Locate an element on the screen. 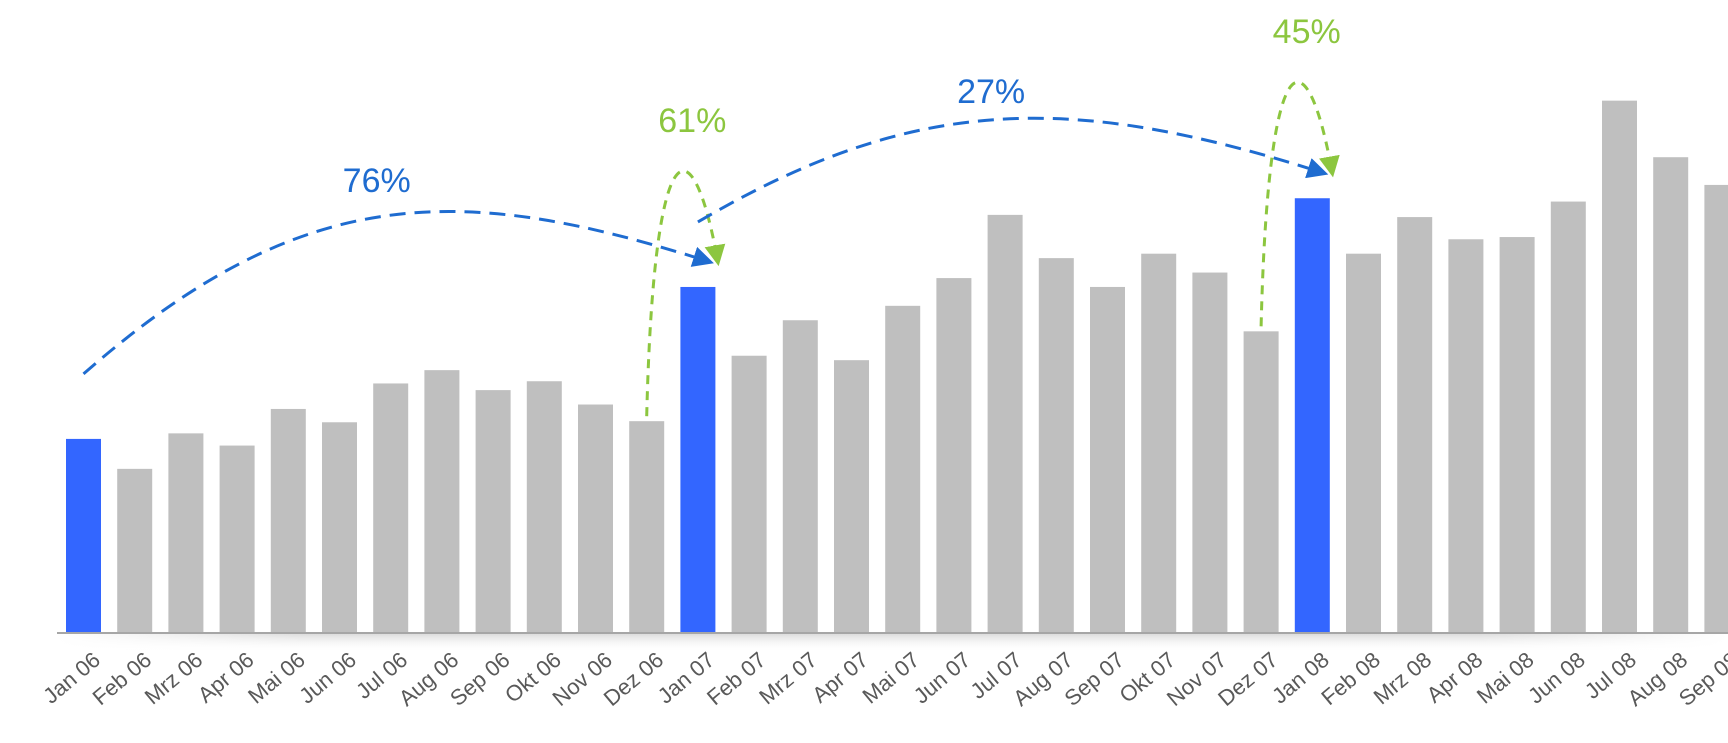 This screenshot has height=743, width=1728. x-tick-label: Apr 08 is located at coordinates (1455, 677).